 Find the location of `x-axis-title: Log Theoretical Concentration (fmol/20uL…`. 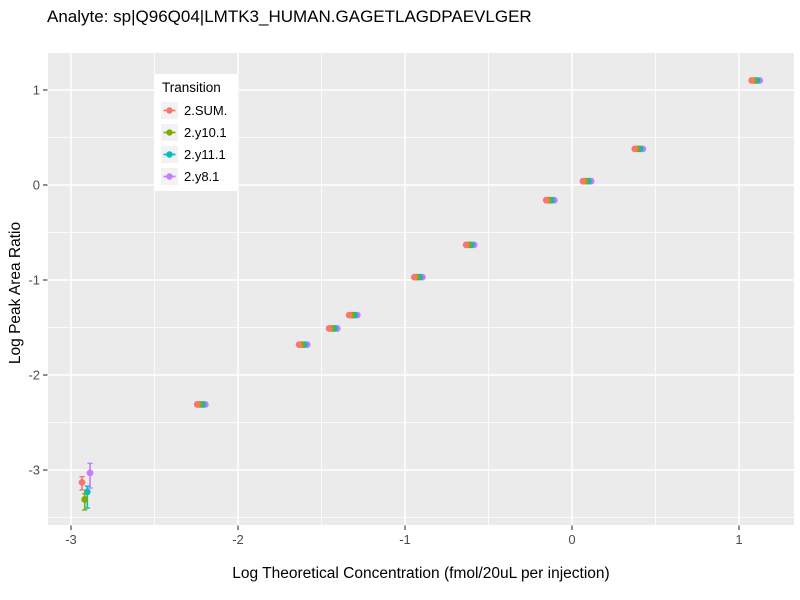

x-axis-title: Log Theoretical Concentration (fmol/20uL… is located at coordinates (421, 573).